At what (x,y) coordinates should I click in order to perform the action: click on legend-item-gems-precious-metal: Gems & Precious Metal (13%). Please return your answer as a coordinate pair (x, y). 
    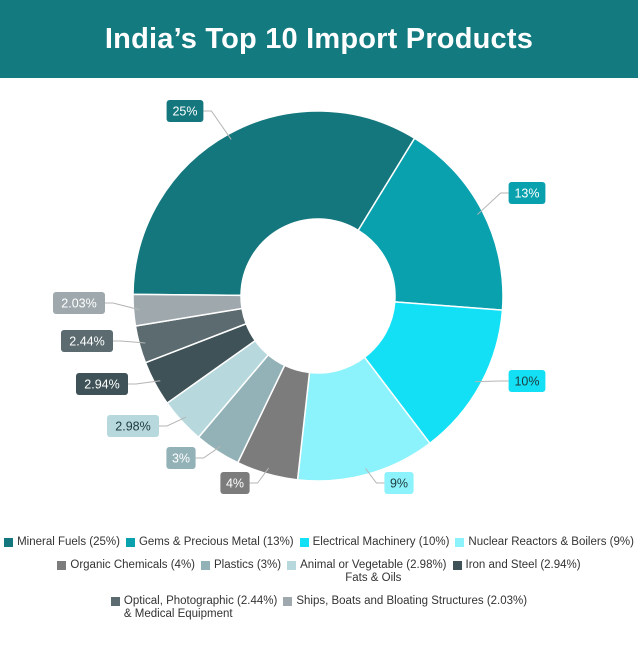
    Looking at the image, I should click on (209, 542).